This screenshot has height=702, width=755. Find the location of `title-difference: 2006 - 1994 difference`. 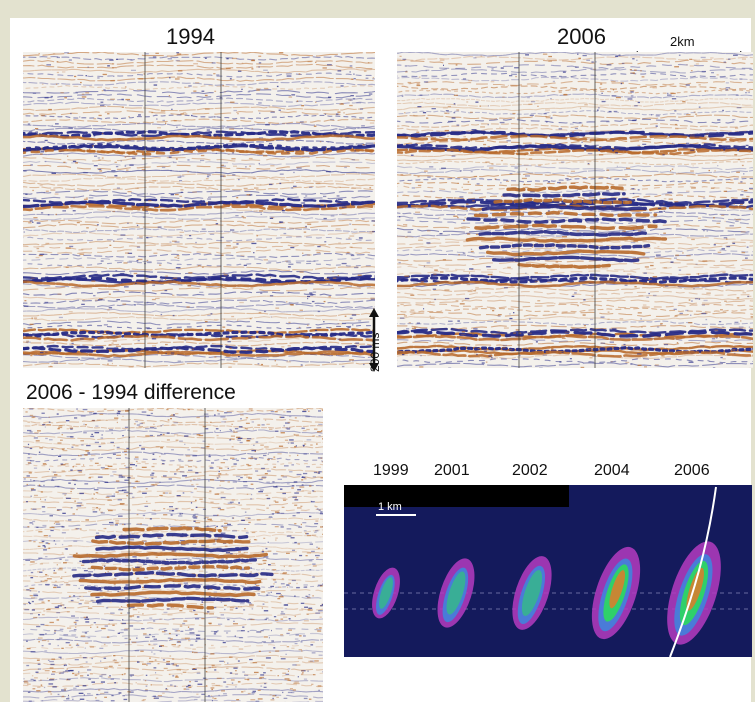

title-difference: 2006 - 1994 difference is located at coordinates (131, 392).